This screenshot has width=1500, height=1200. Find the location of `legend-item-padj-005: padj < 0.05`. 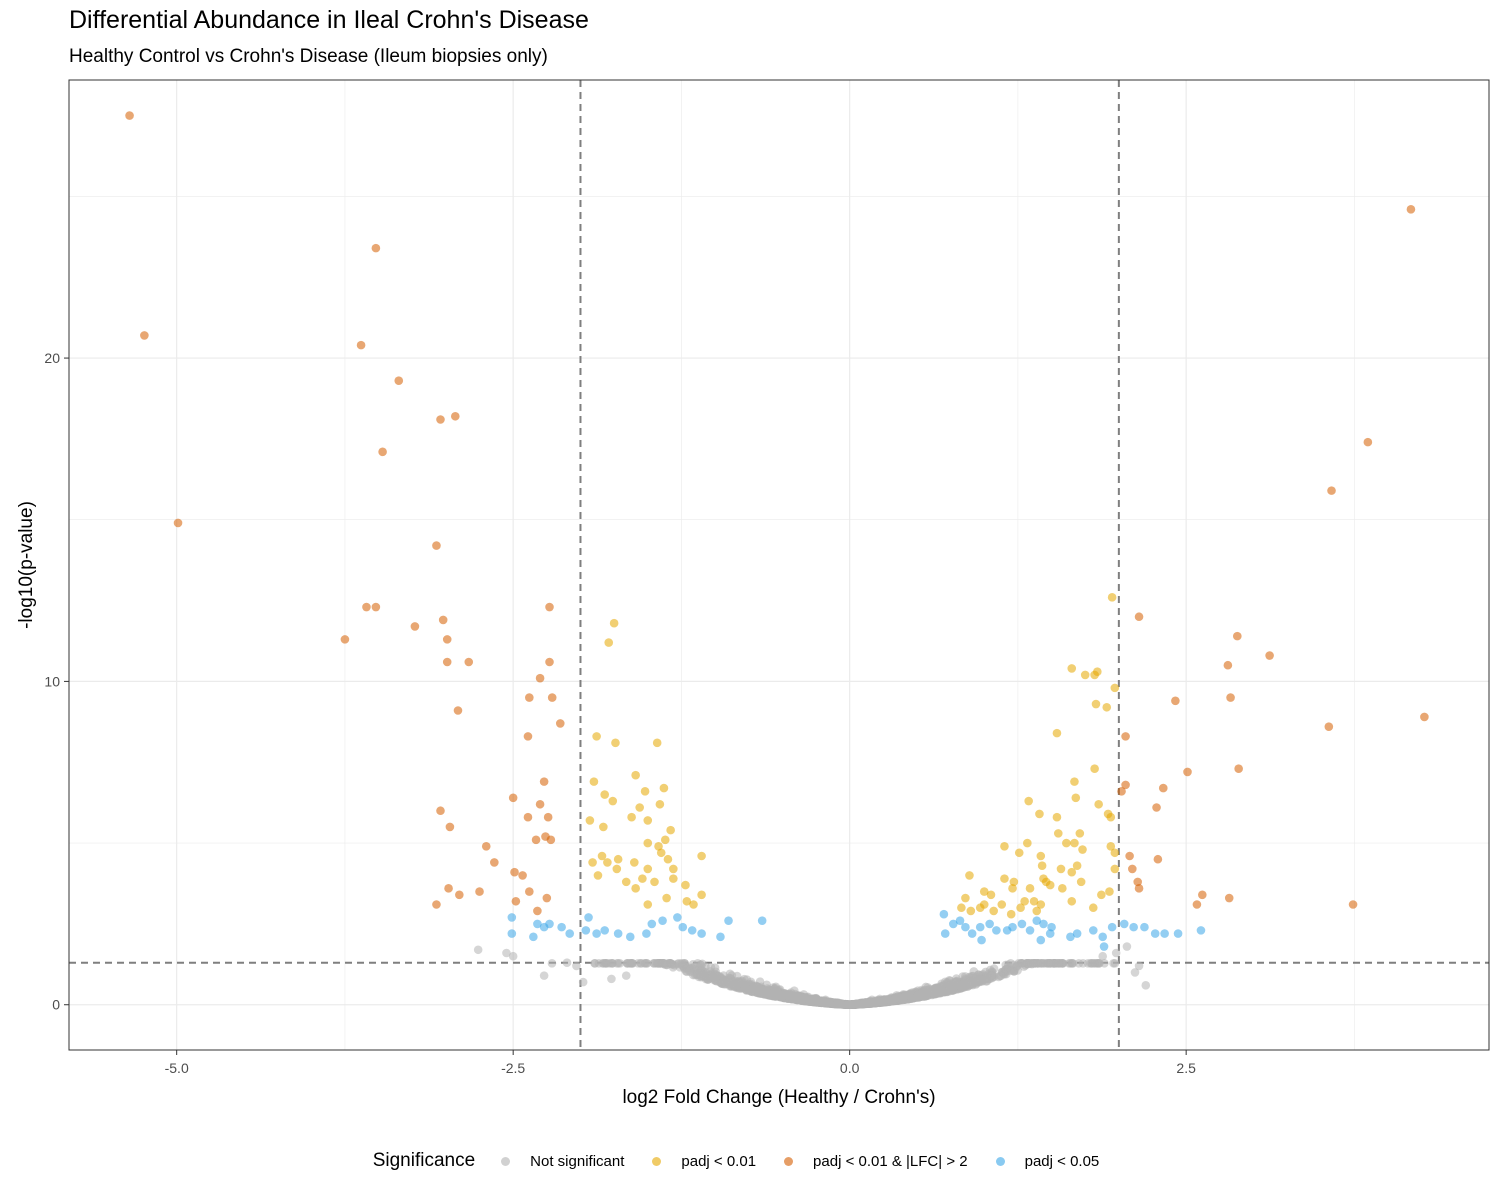

legend-item-padj-005: padj < 0.05 is located at coordinates (1047, 1161).